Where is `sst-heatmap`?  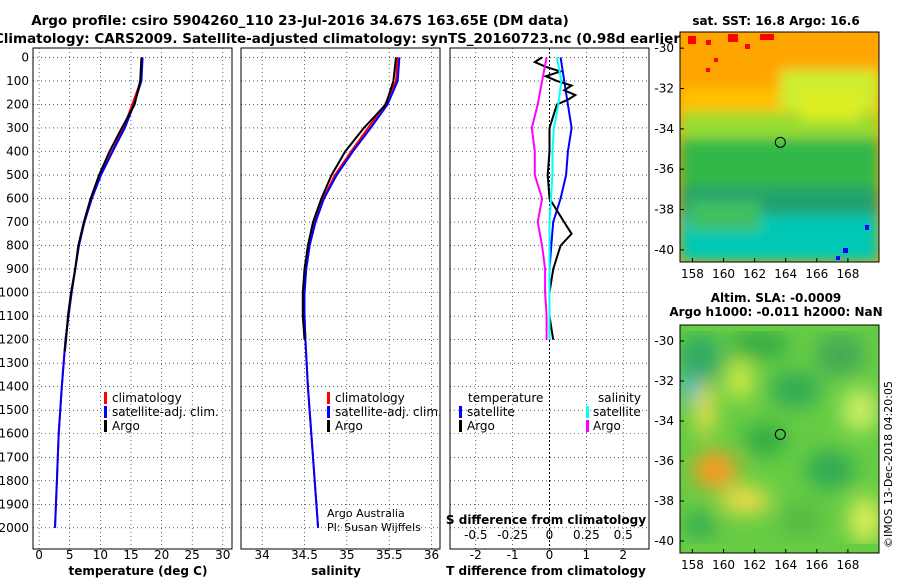 sst-heatmap is located at coordinates (779, 147).